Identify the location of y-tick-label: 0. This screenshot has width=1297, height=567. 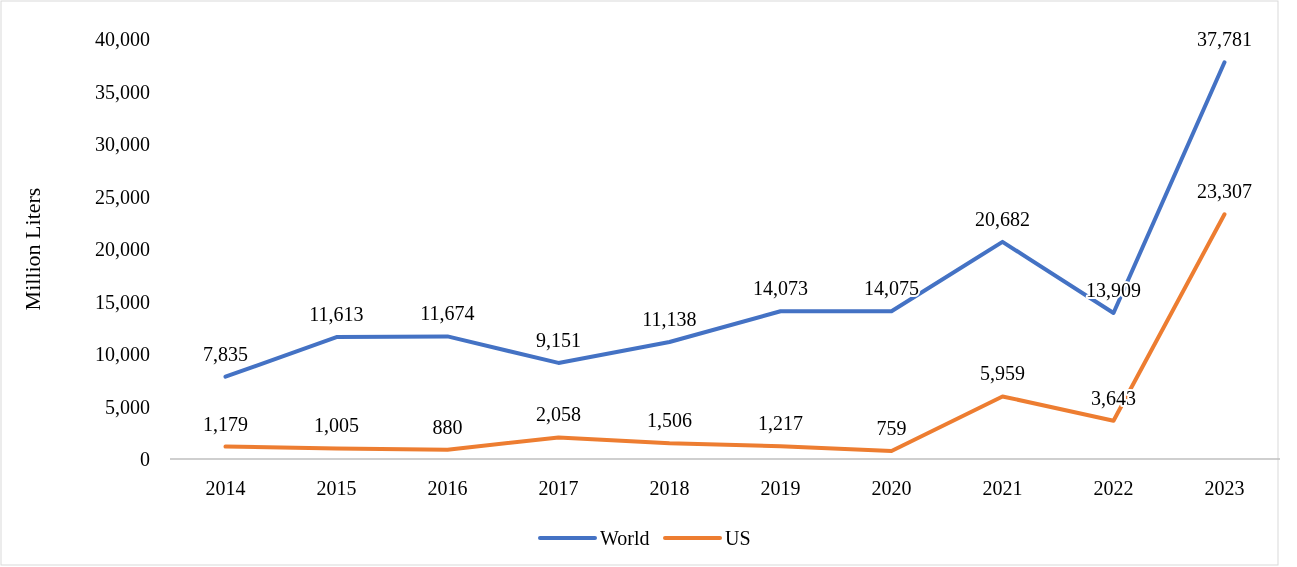
(145, 459).